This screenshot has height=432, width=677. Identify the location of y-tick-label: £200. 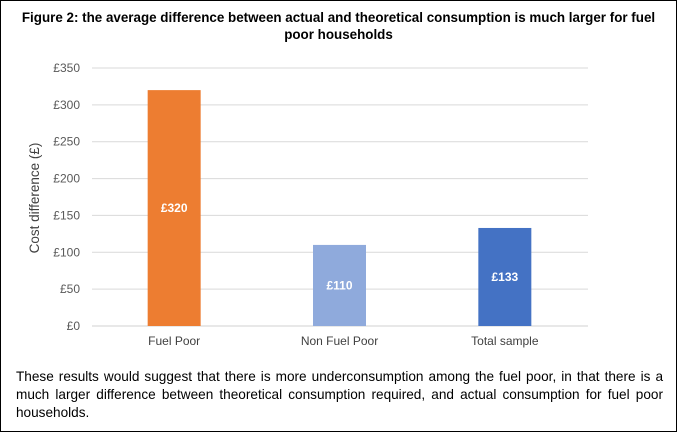
(66, 179).